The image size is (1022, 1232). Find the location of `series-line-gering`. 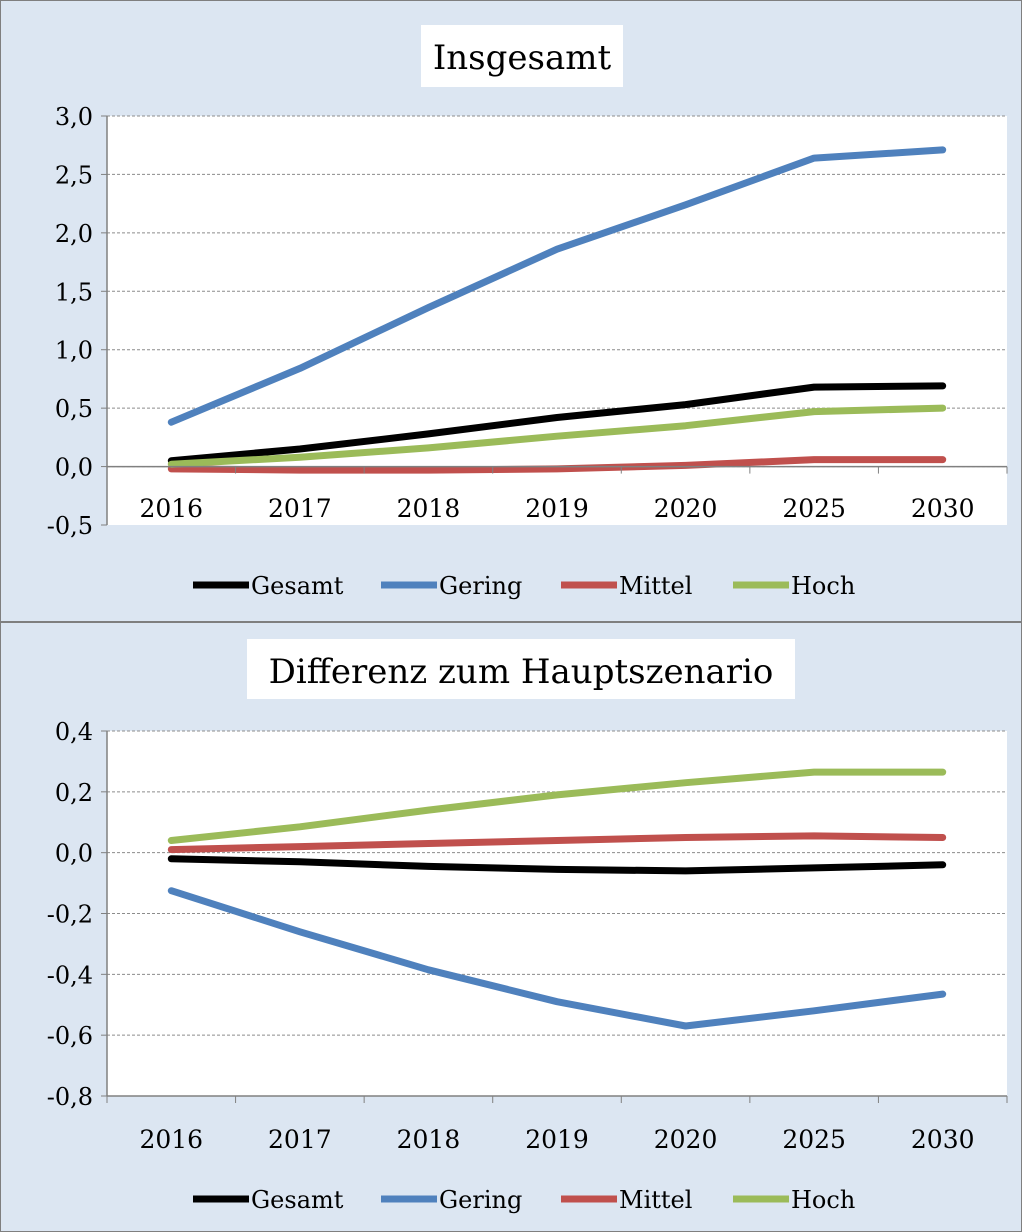

series-line-gering is located at coordinates (557, 958).